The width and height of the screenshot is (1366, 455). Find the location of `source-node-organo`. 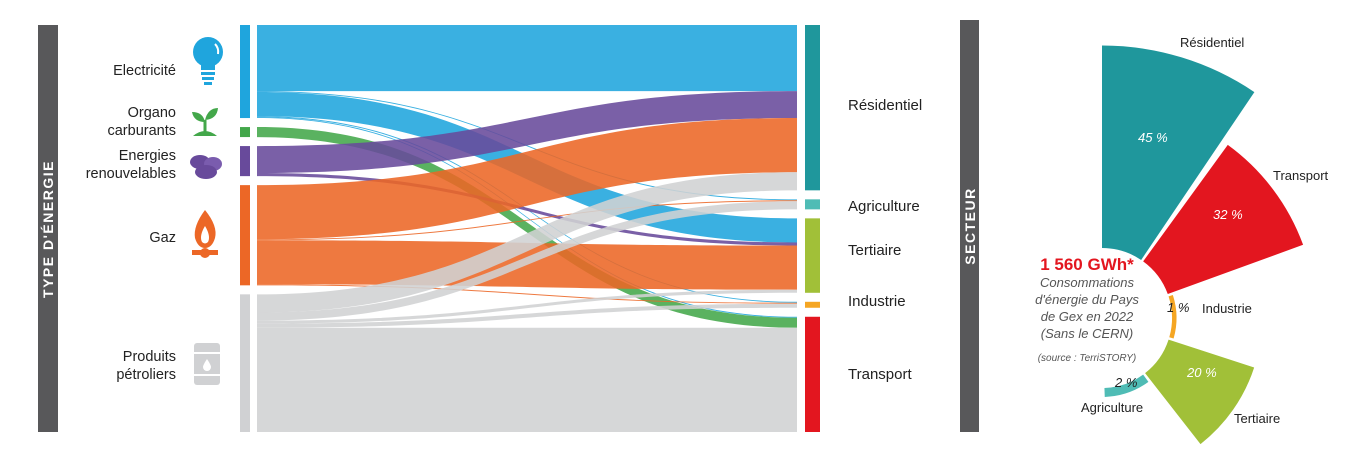

source-node-organo is located at coordinates (245, 132).